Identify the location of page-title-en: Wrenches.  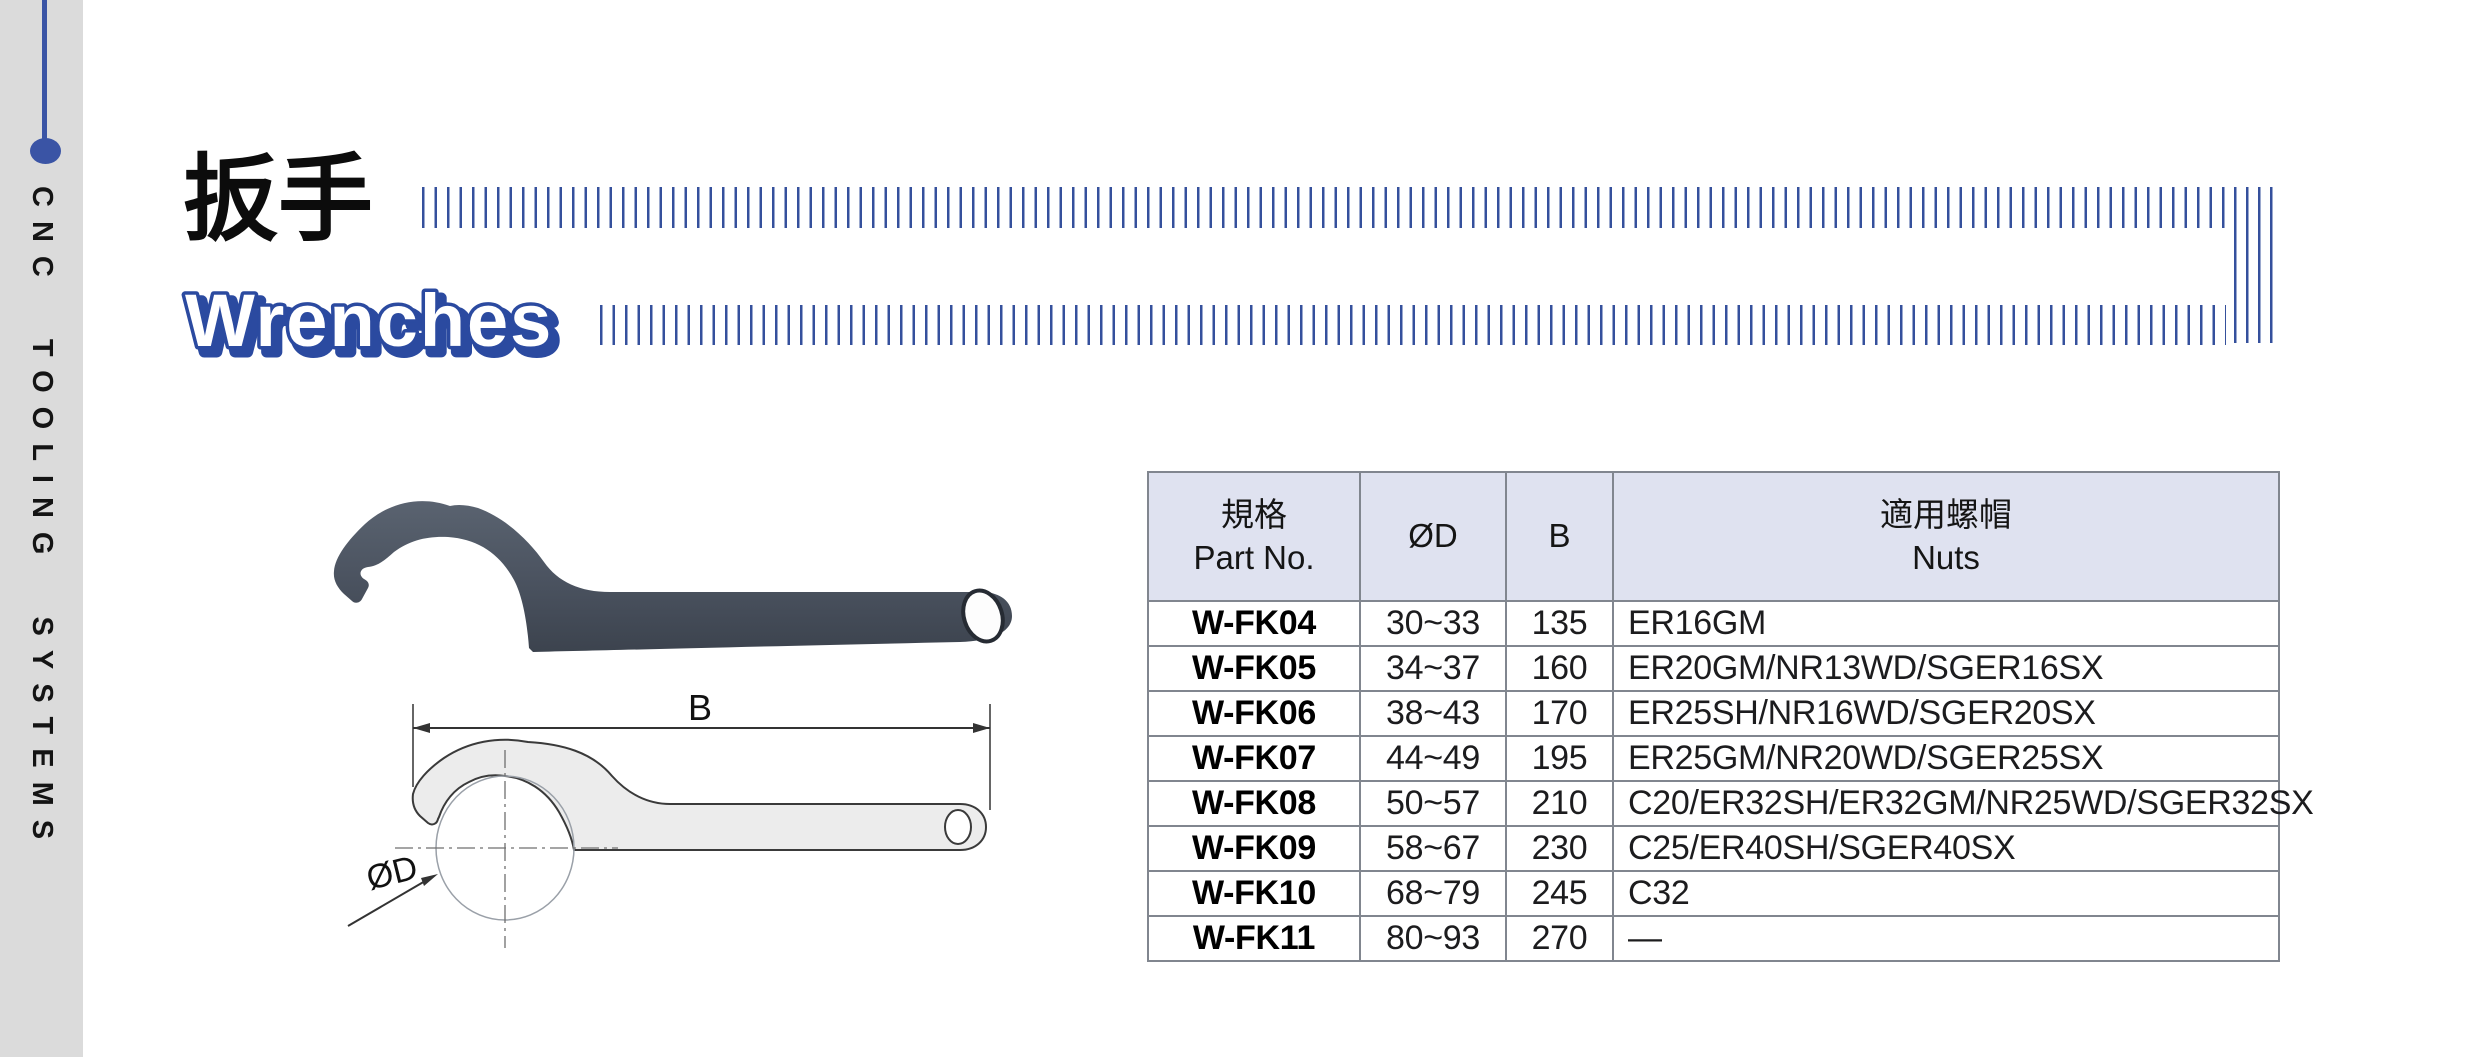
(369, 320).